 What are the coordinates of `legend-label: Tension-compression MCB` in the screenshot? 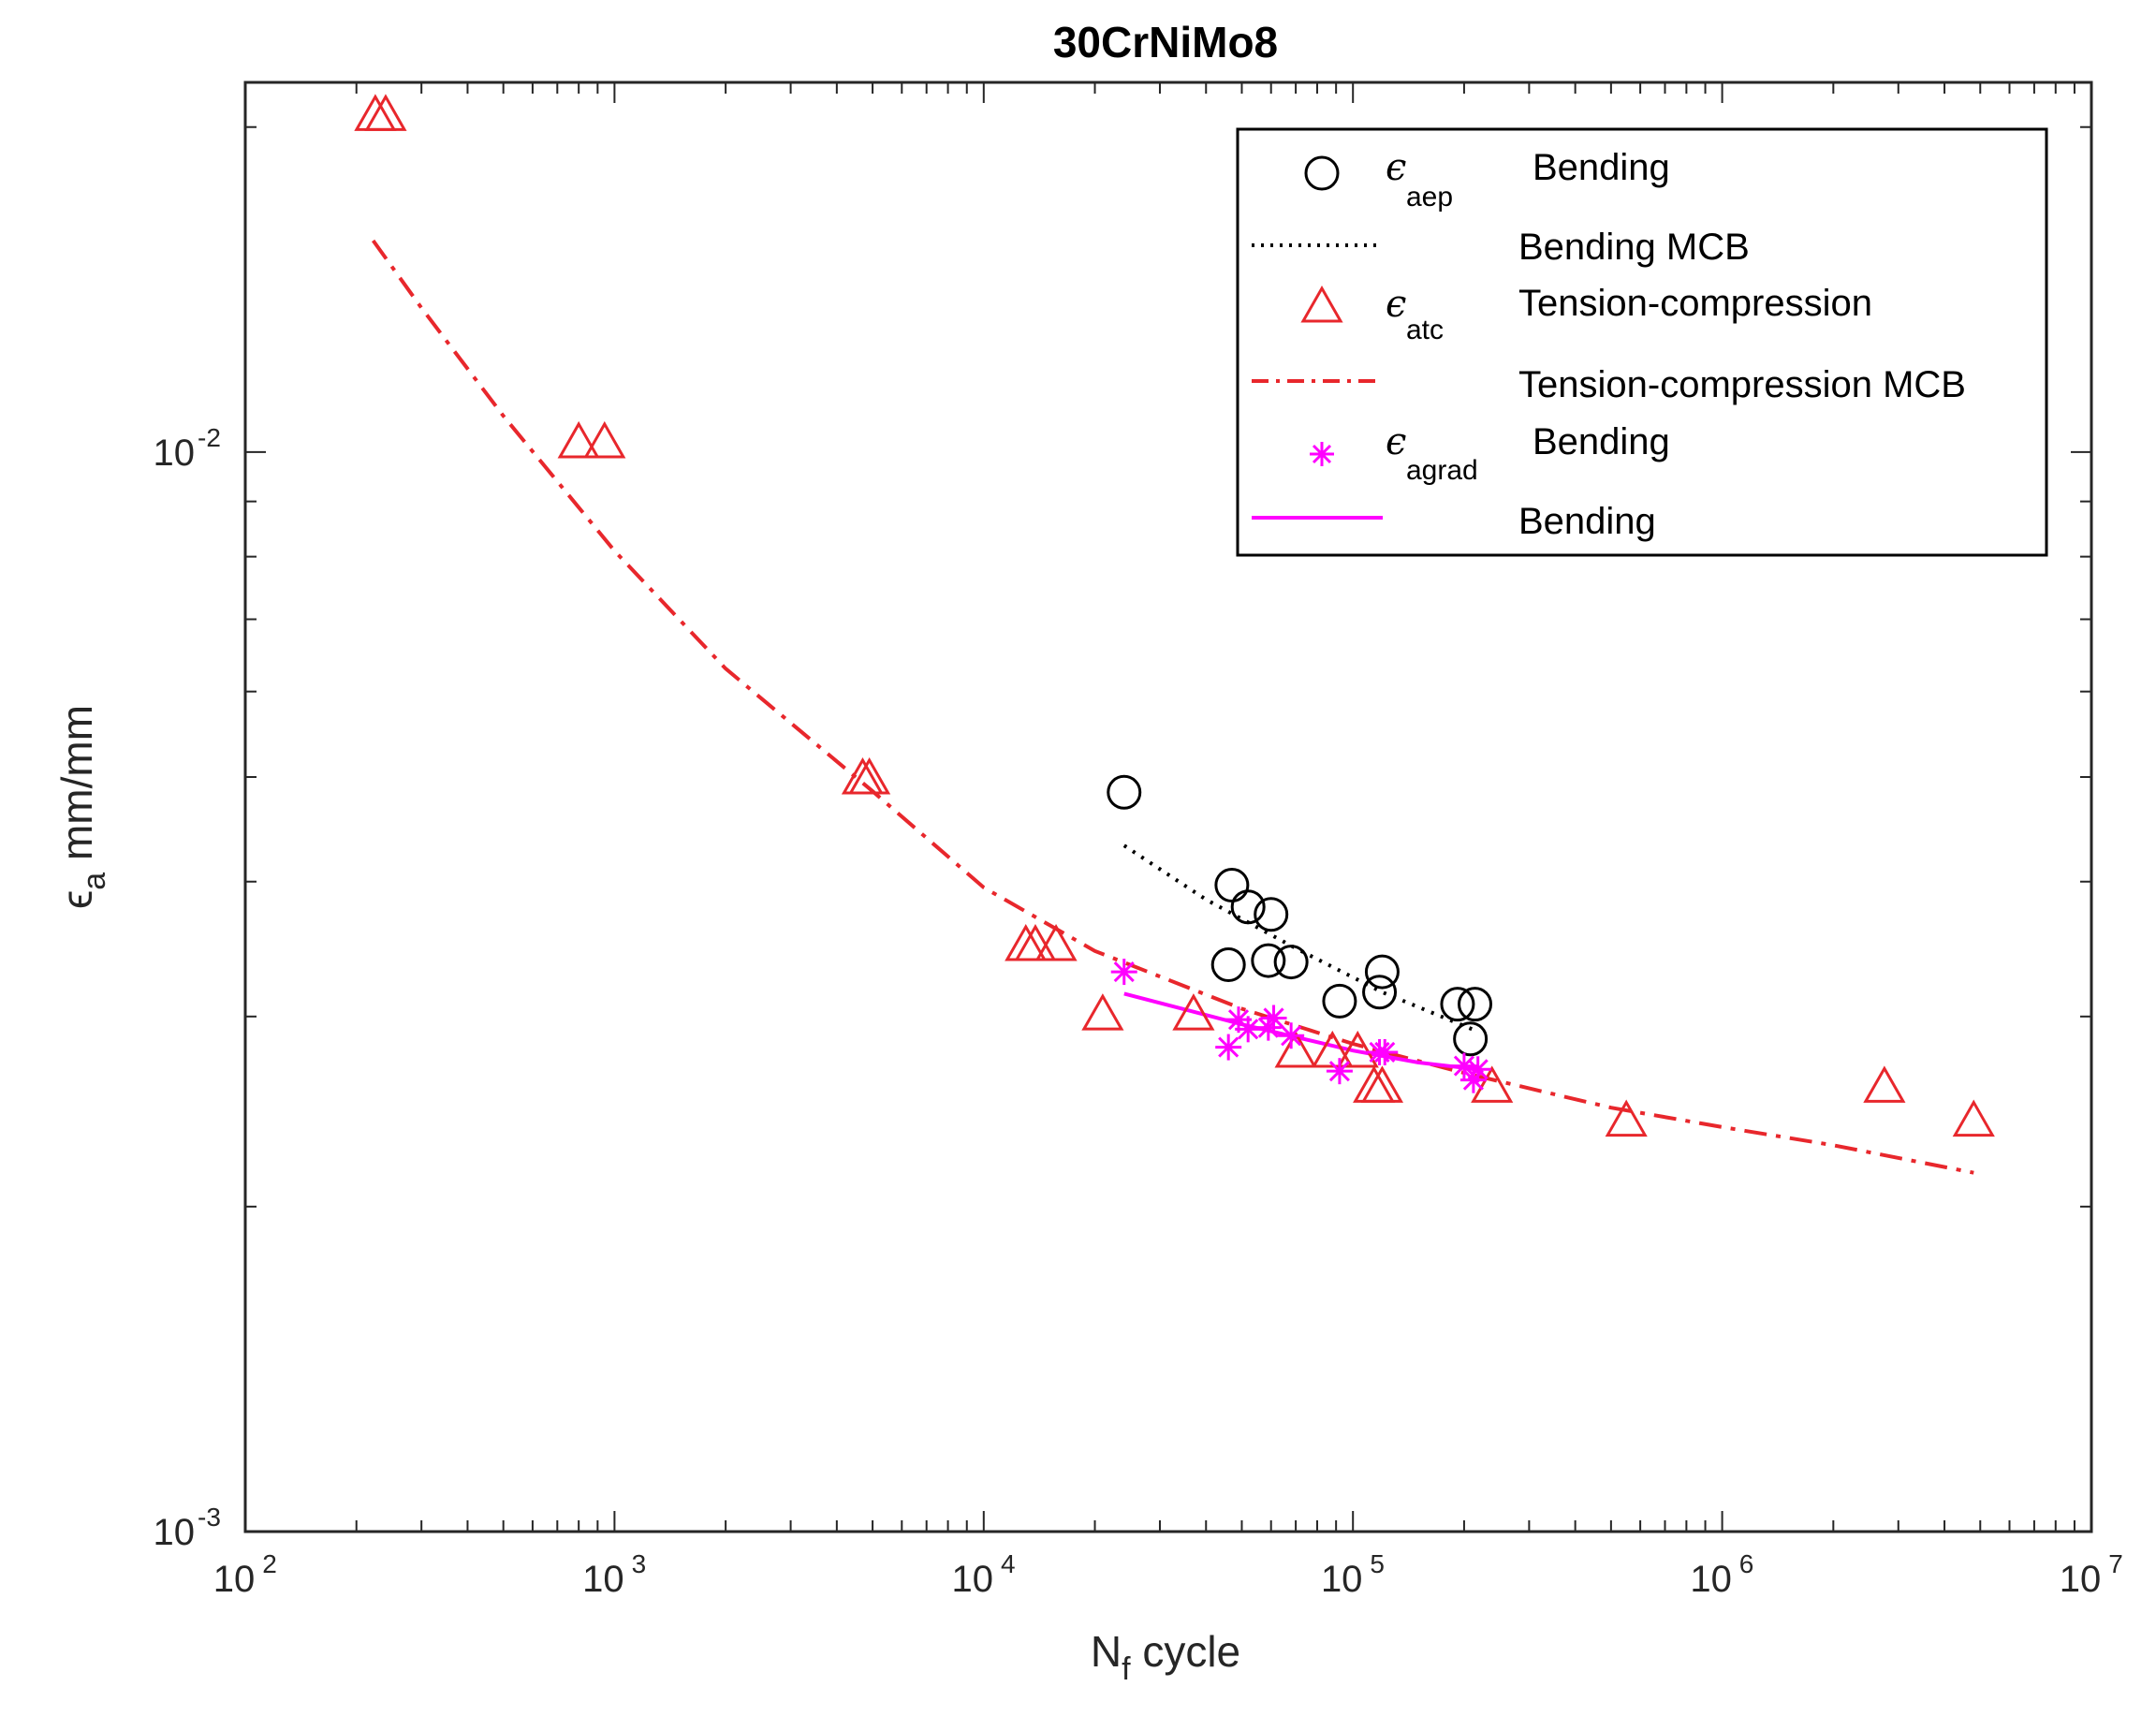 It's located at (1742, 384).